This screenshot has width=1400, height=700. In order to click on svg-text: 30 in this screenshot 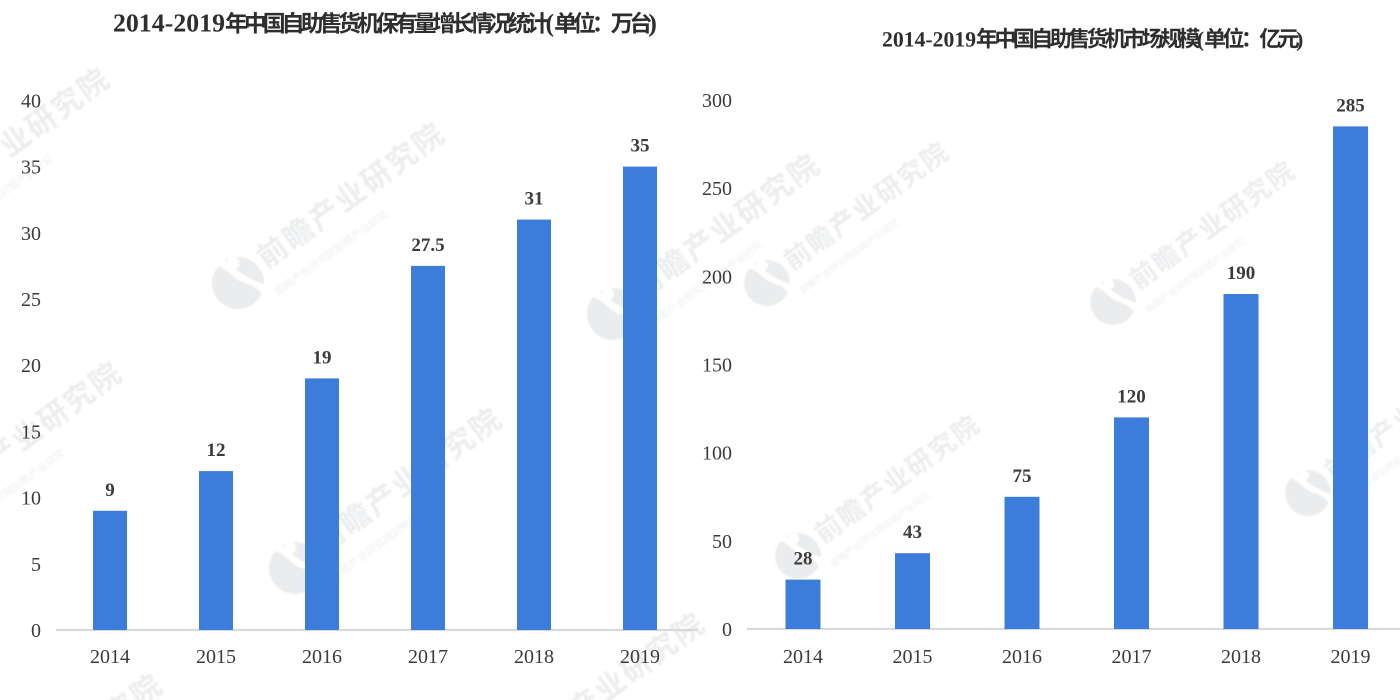, I will do `click(31, 234)`.